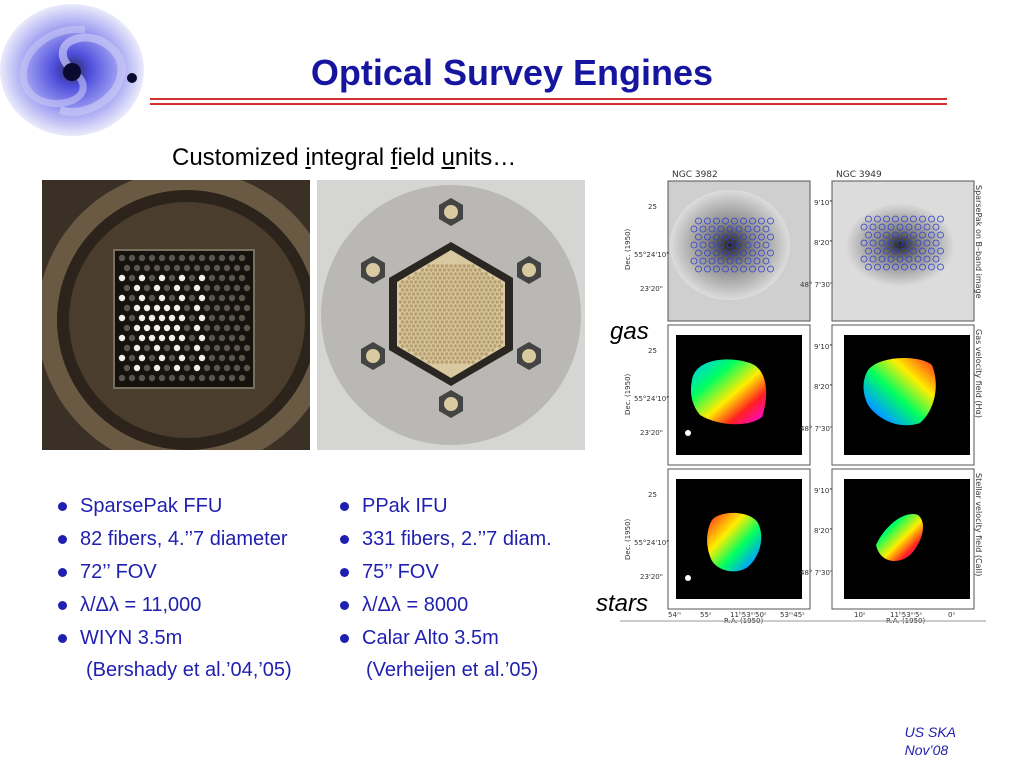 Image resolution: width=1024 pixels, height=768 pixels. Describe the element at coordinates (167, 638) in the screenshot. I see `list-item: WIYN 3.5m` at that location.